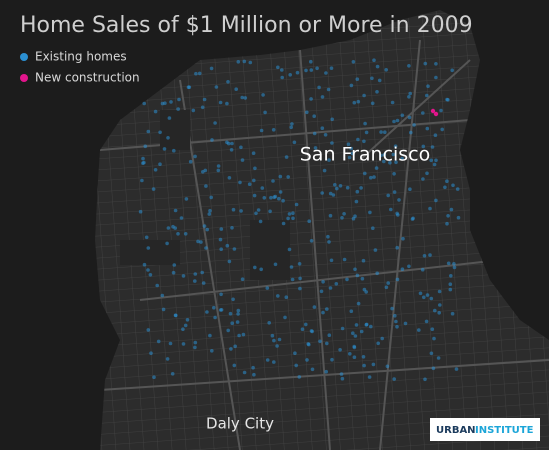  Describe the element at coordinates (87, 78) in the screenshot. I see `legend-label: New construction` at that location.